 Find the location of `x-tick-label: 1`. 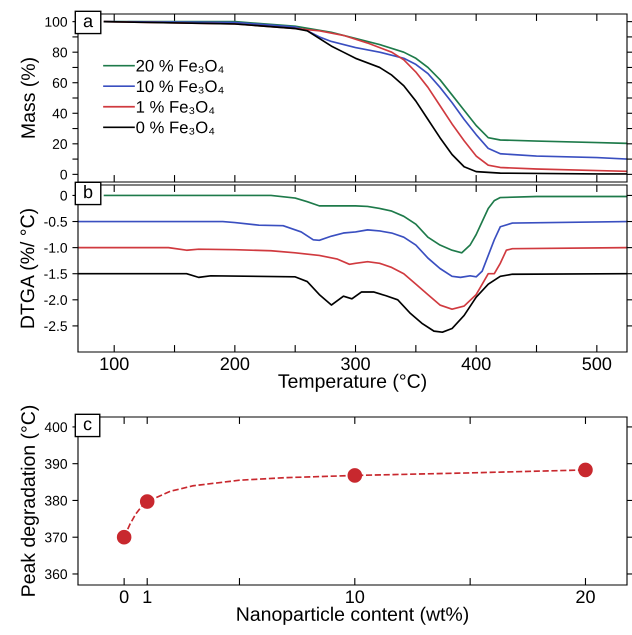

x-tick-label: 1 is located at coordinates (148, 596).